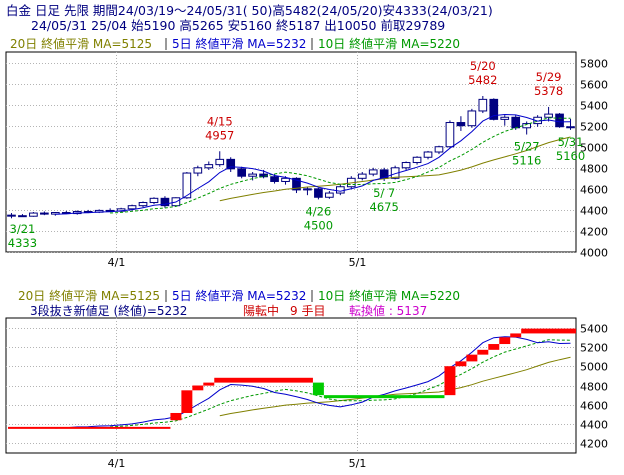 The width and height of the screenshot is (624, 475). Describe the element at coordinates (384, 193) in the screenshot. I see `extreme-date-label: 5/ 7` at that location.